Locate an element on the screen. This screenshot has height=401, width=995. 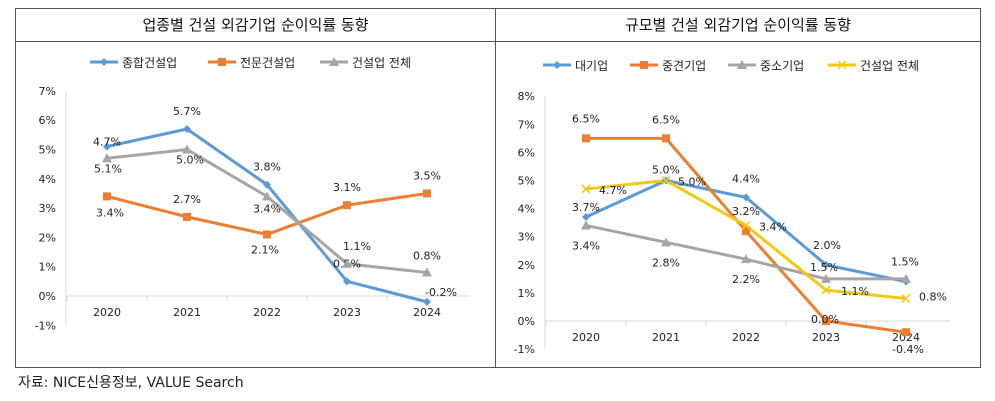
data-label: 5.1% is located at coordinates (108, 168).